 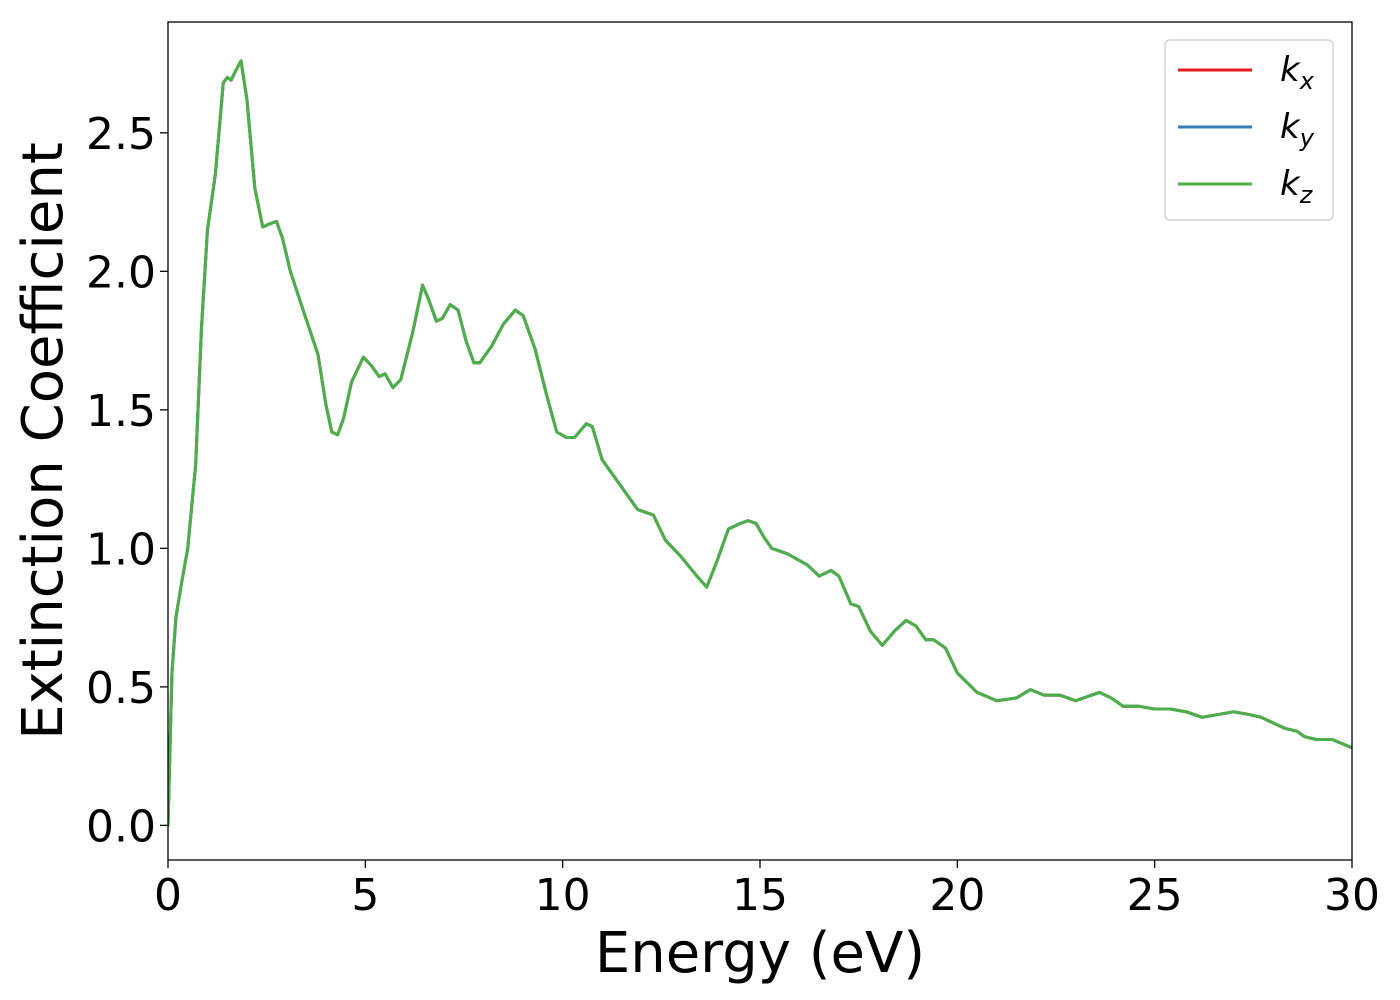 What do you see at coordinates (121, 688) in the screenshot?
I see `y-tick-label: 0.5` at bounding box center [121, 688].